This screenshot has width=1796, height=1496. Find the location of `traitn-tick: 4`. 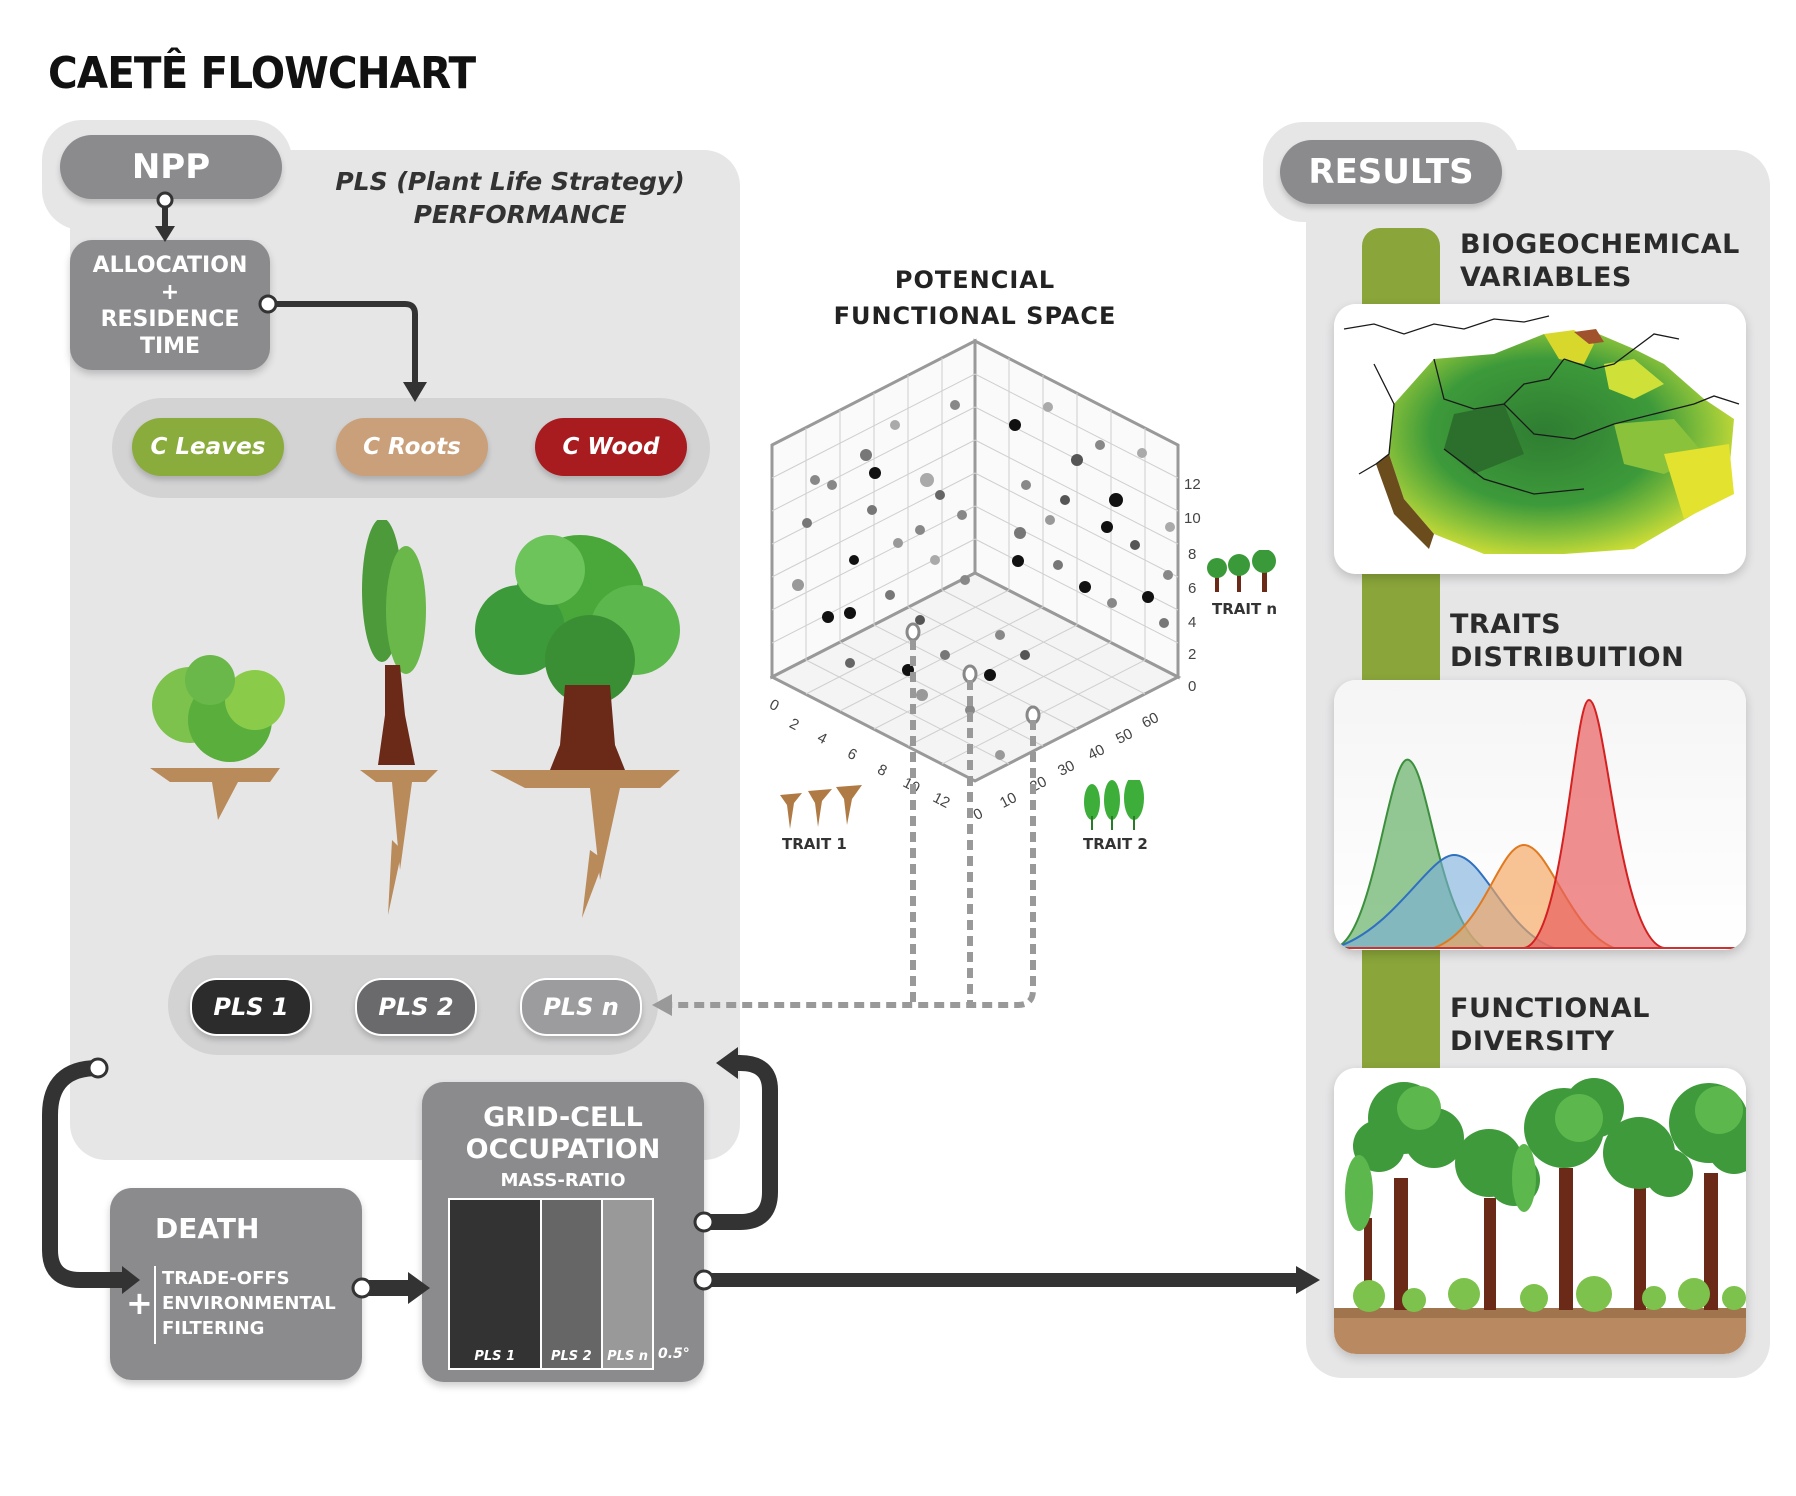

traitn-tick: 4 is located at coordinates (1192, 622).